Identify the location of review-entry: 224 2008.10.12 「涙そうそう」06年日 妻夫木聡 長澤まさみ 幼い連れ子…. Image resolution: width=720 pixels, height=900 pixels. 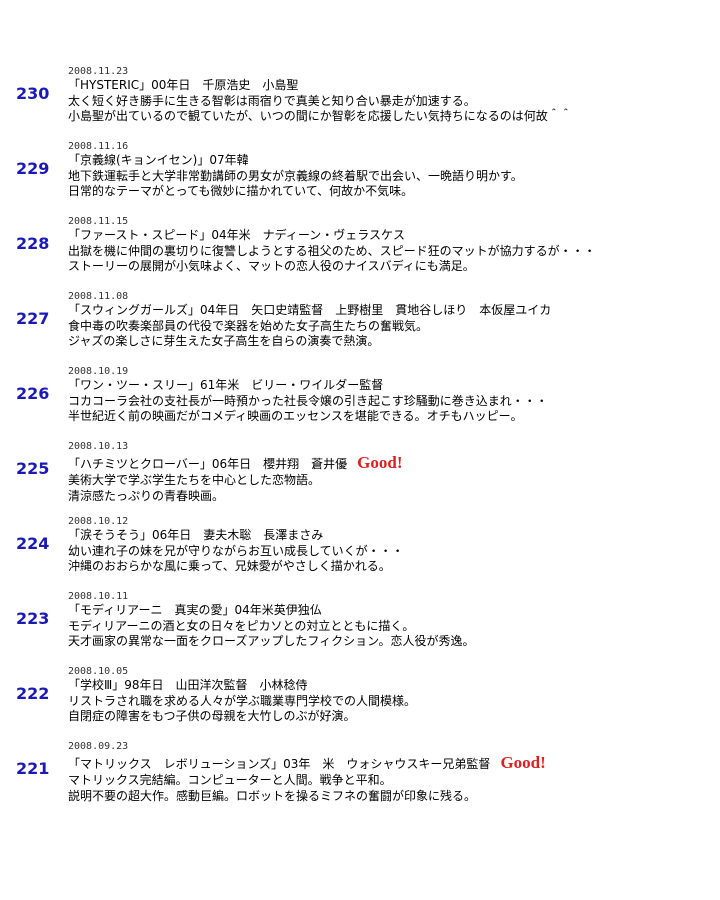
(360, 553).